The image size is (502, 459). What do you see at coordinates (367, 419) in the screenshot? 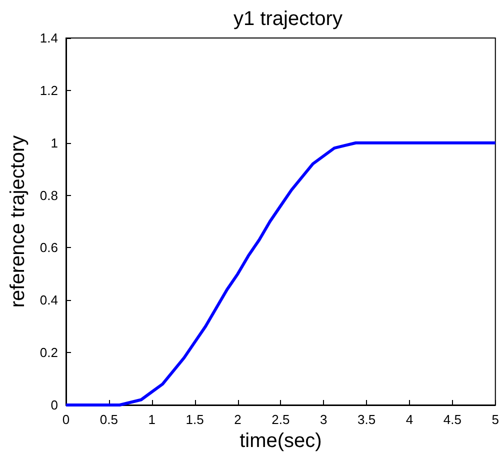
I see `x-tick-label: 3.5` at bounding box center [367, 419].